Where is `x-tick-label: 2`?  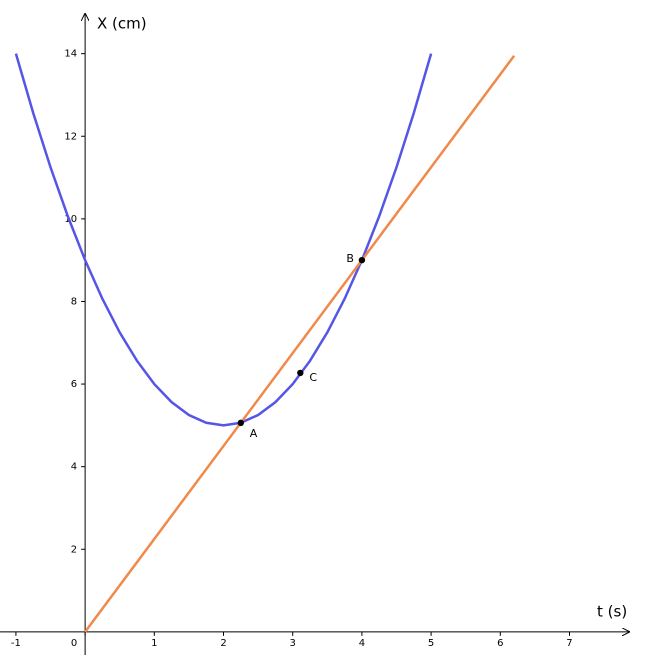
x-tick-label: 2 is located at coordinates (223, 643).